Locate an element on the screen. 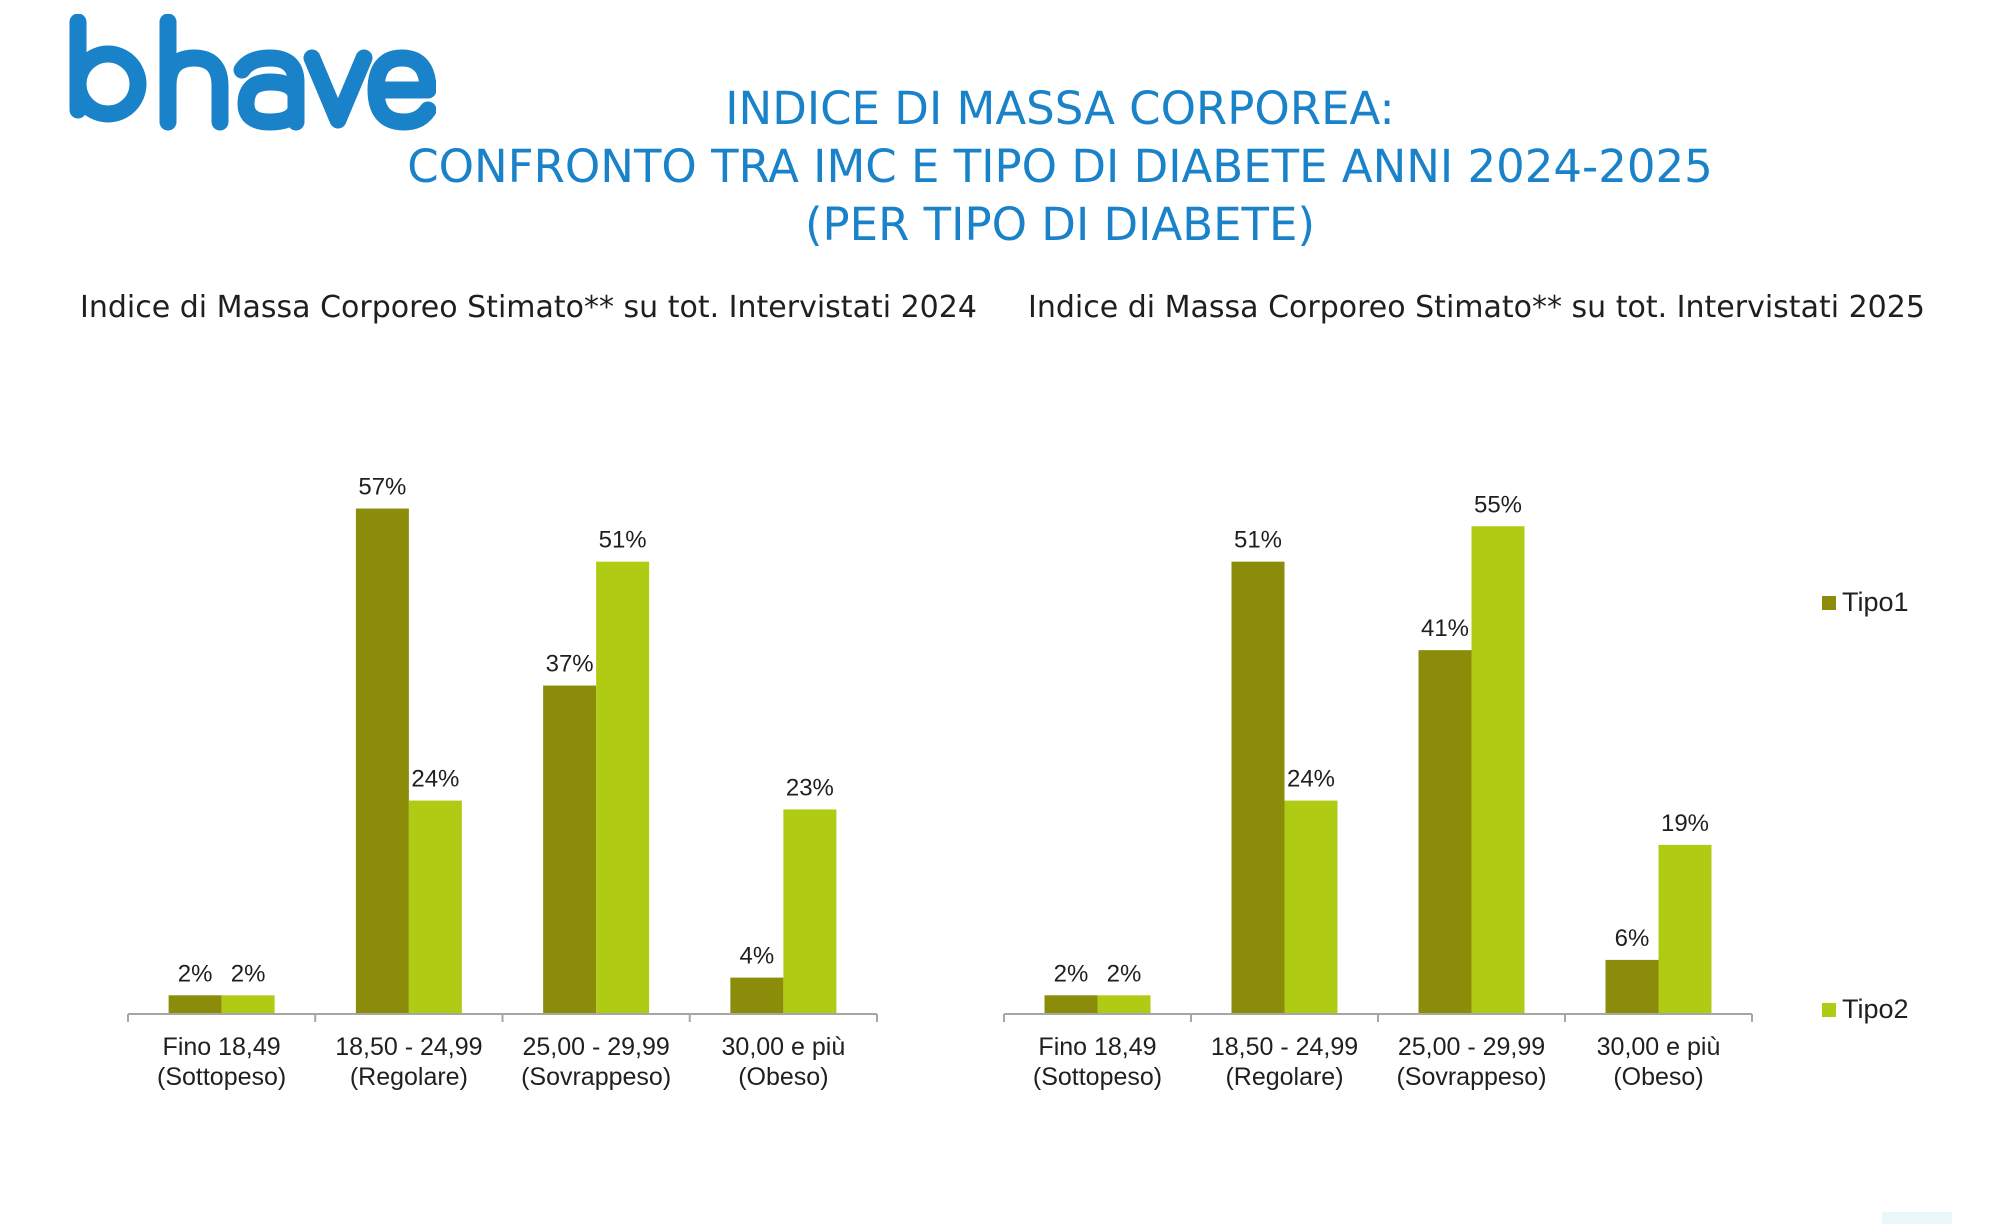 The width and height of the screenshot is (2001, 1224). data-label-tipo1-2024-1: 2% is located at coordinates (195, 973).